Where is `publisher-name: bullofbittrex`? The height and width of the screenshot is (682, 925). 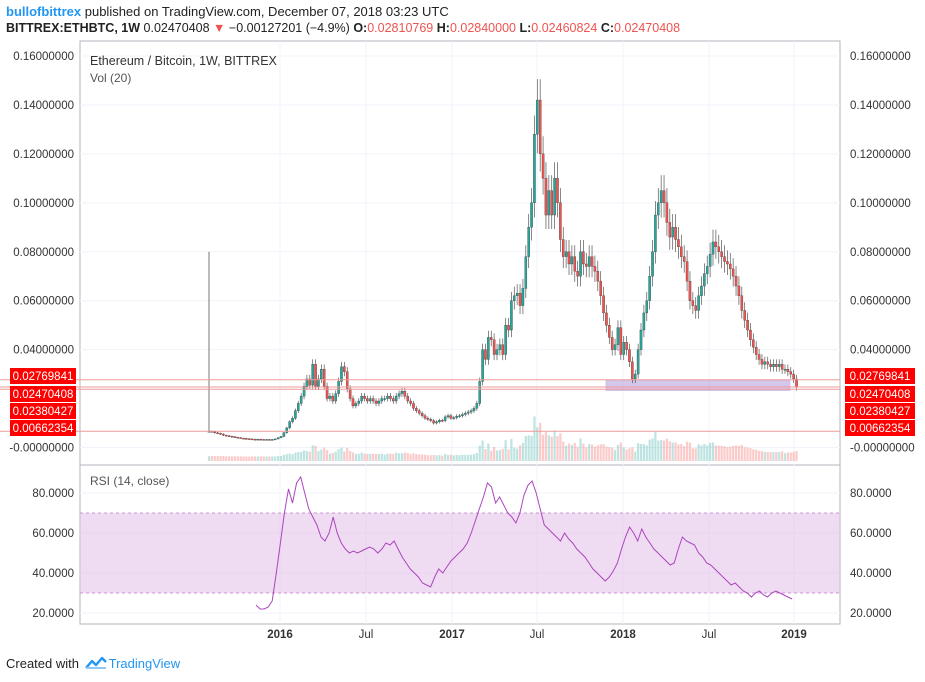 publisher-name: bullofbittrex is located at coordinates (44, 11).